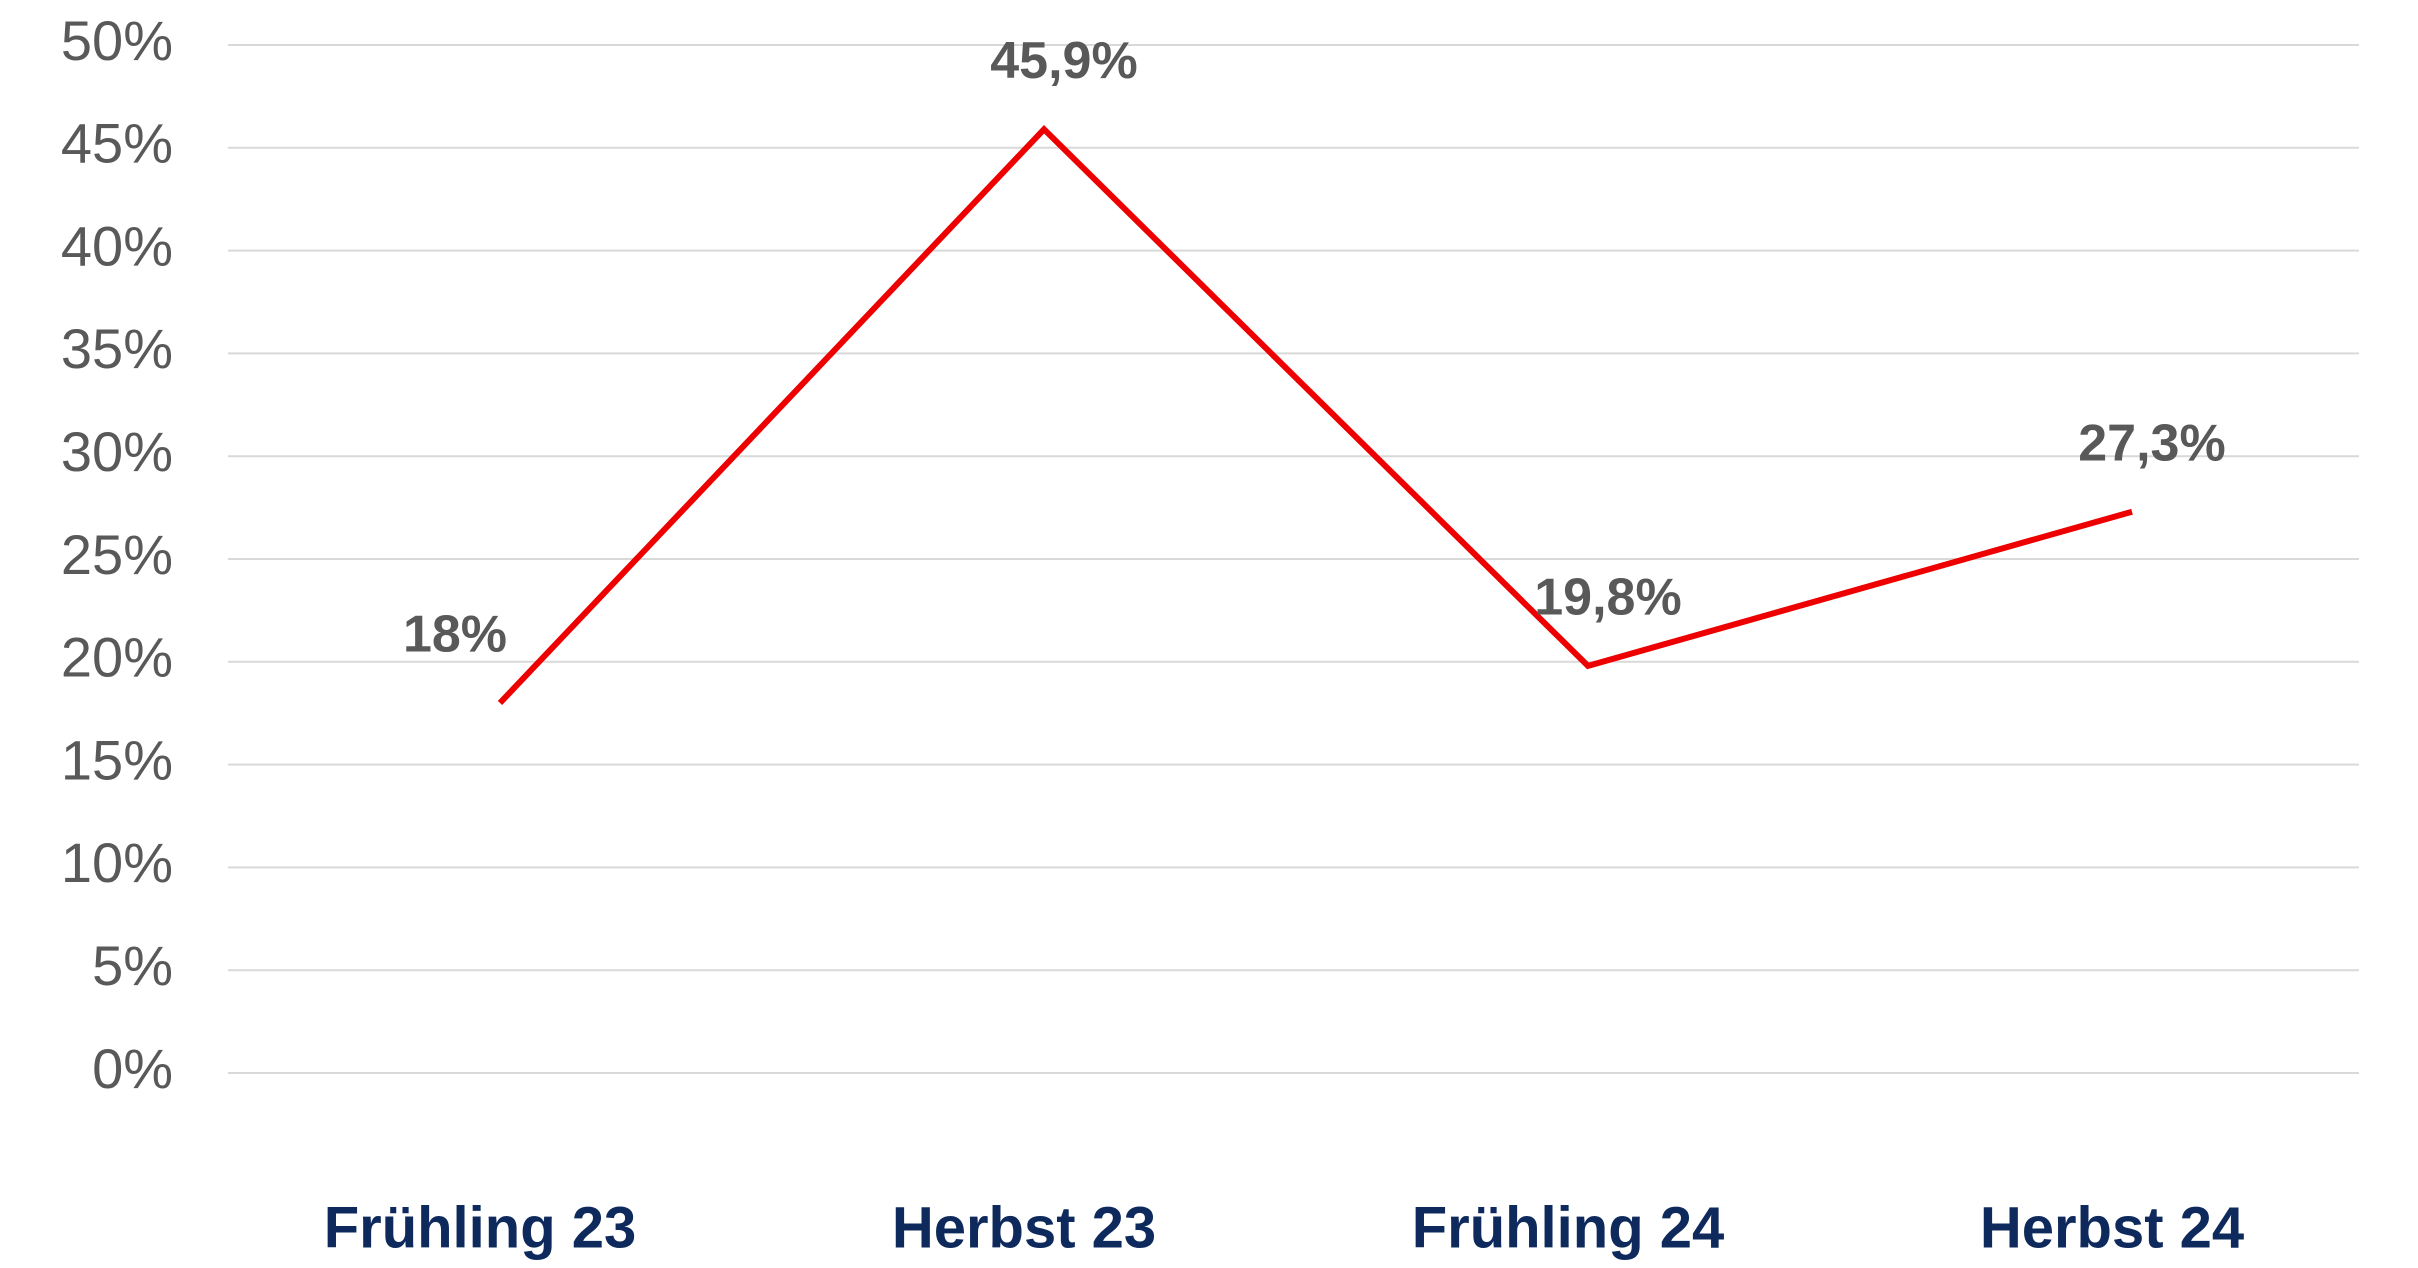  What do you see at coordinates (117, 862) in the screenshot?
I see `y-tick-label: 10%` at bounding box center [117, 862].